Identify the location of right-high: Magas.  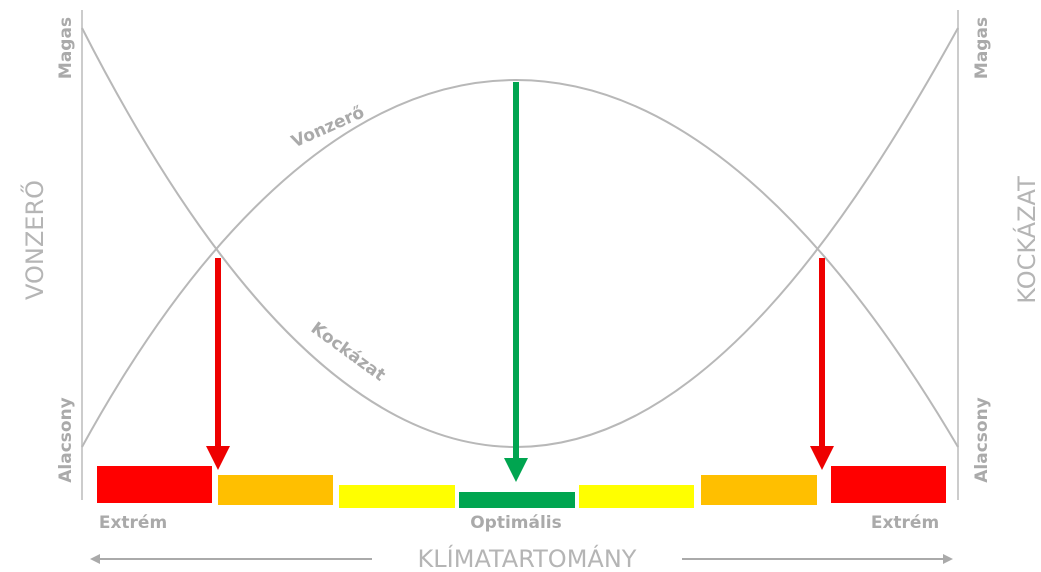
(982, 48).